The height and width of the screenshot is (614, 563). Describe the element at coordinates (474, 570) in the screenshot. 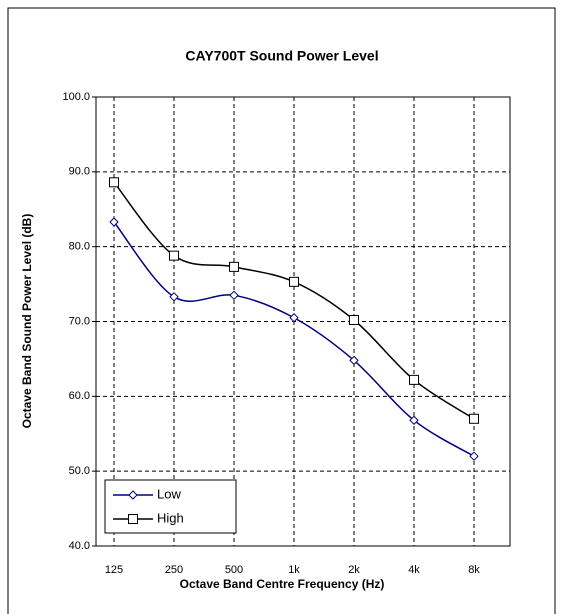

I see `x-tick-label: 8k` at that location.